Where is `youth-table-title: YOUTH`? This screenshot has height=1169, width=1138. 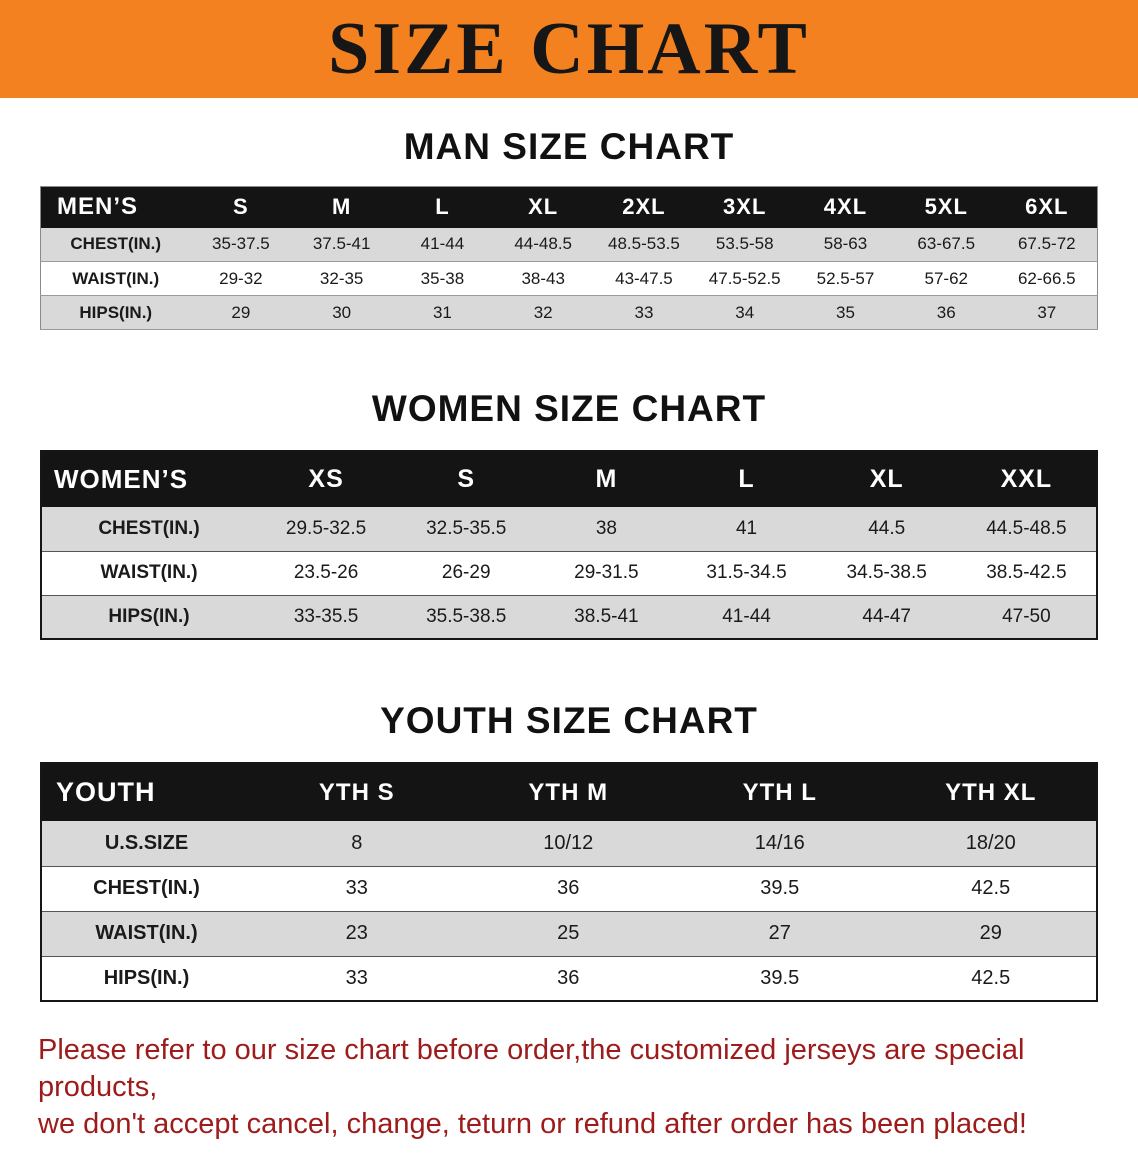 youth-table-title: YOUTH is located at coordinates (146, 792).